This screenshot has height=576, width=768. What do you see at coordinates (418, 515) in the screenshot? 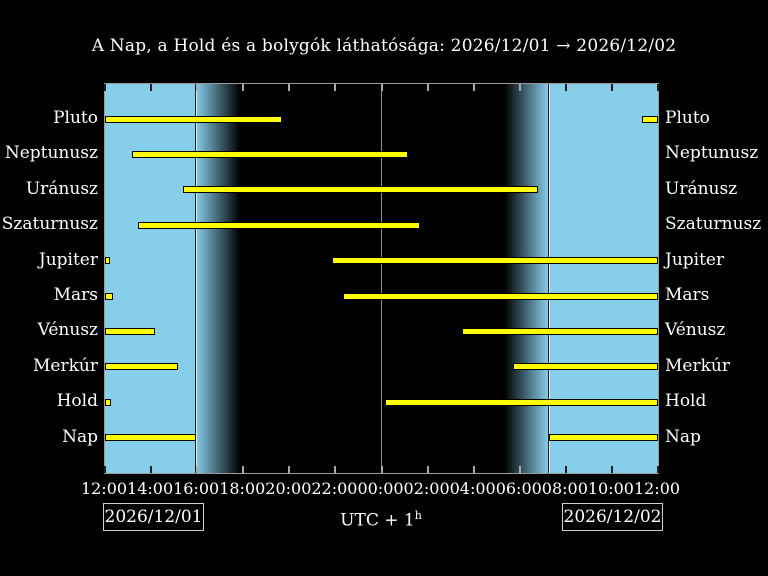
I see `timezone-superscript: h` at bounding box center [418, 515].